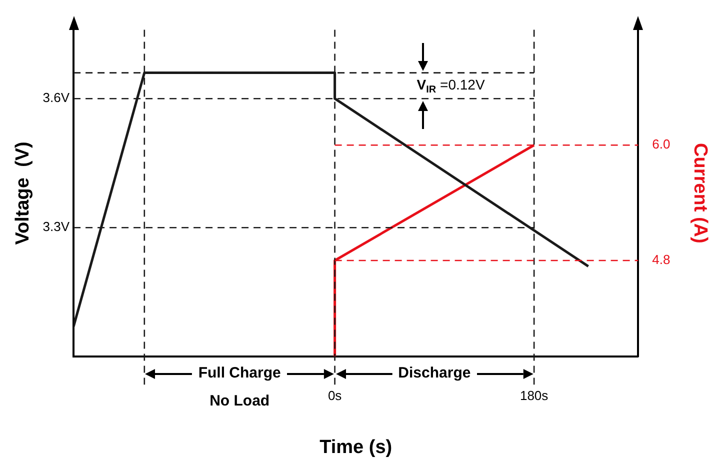  I want to click on y2-axis-title: Current (A), so click(699, 193).